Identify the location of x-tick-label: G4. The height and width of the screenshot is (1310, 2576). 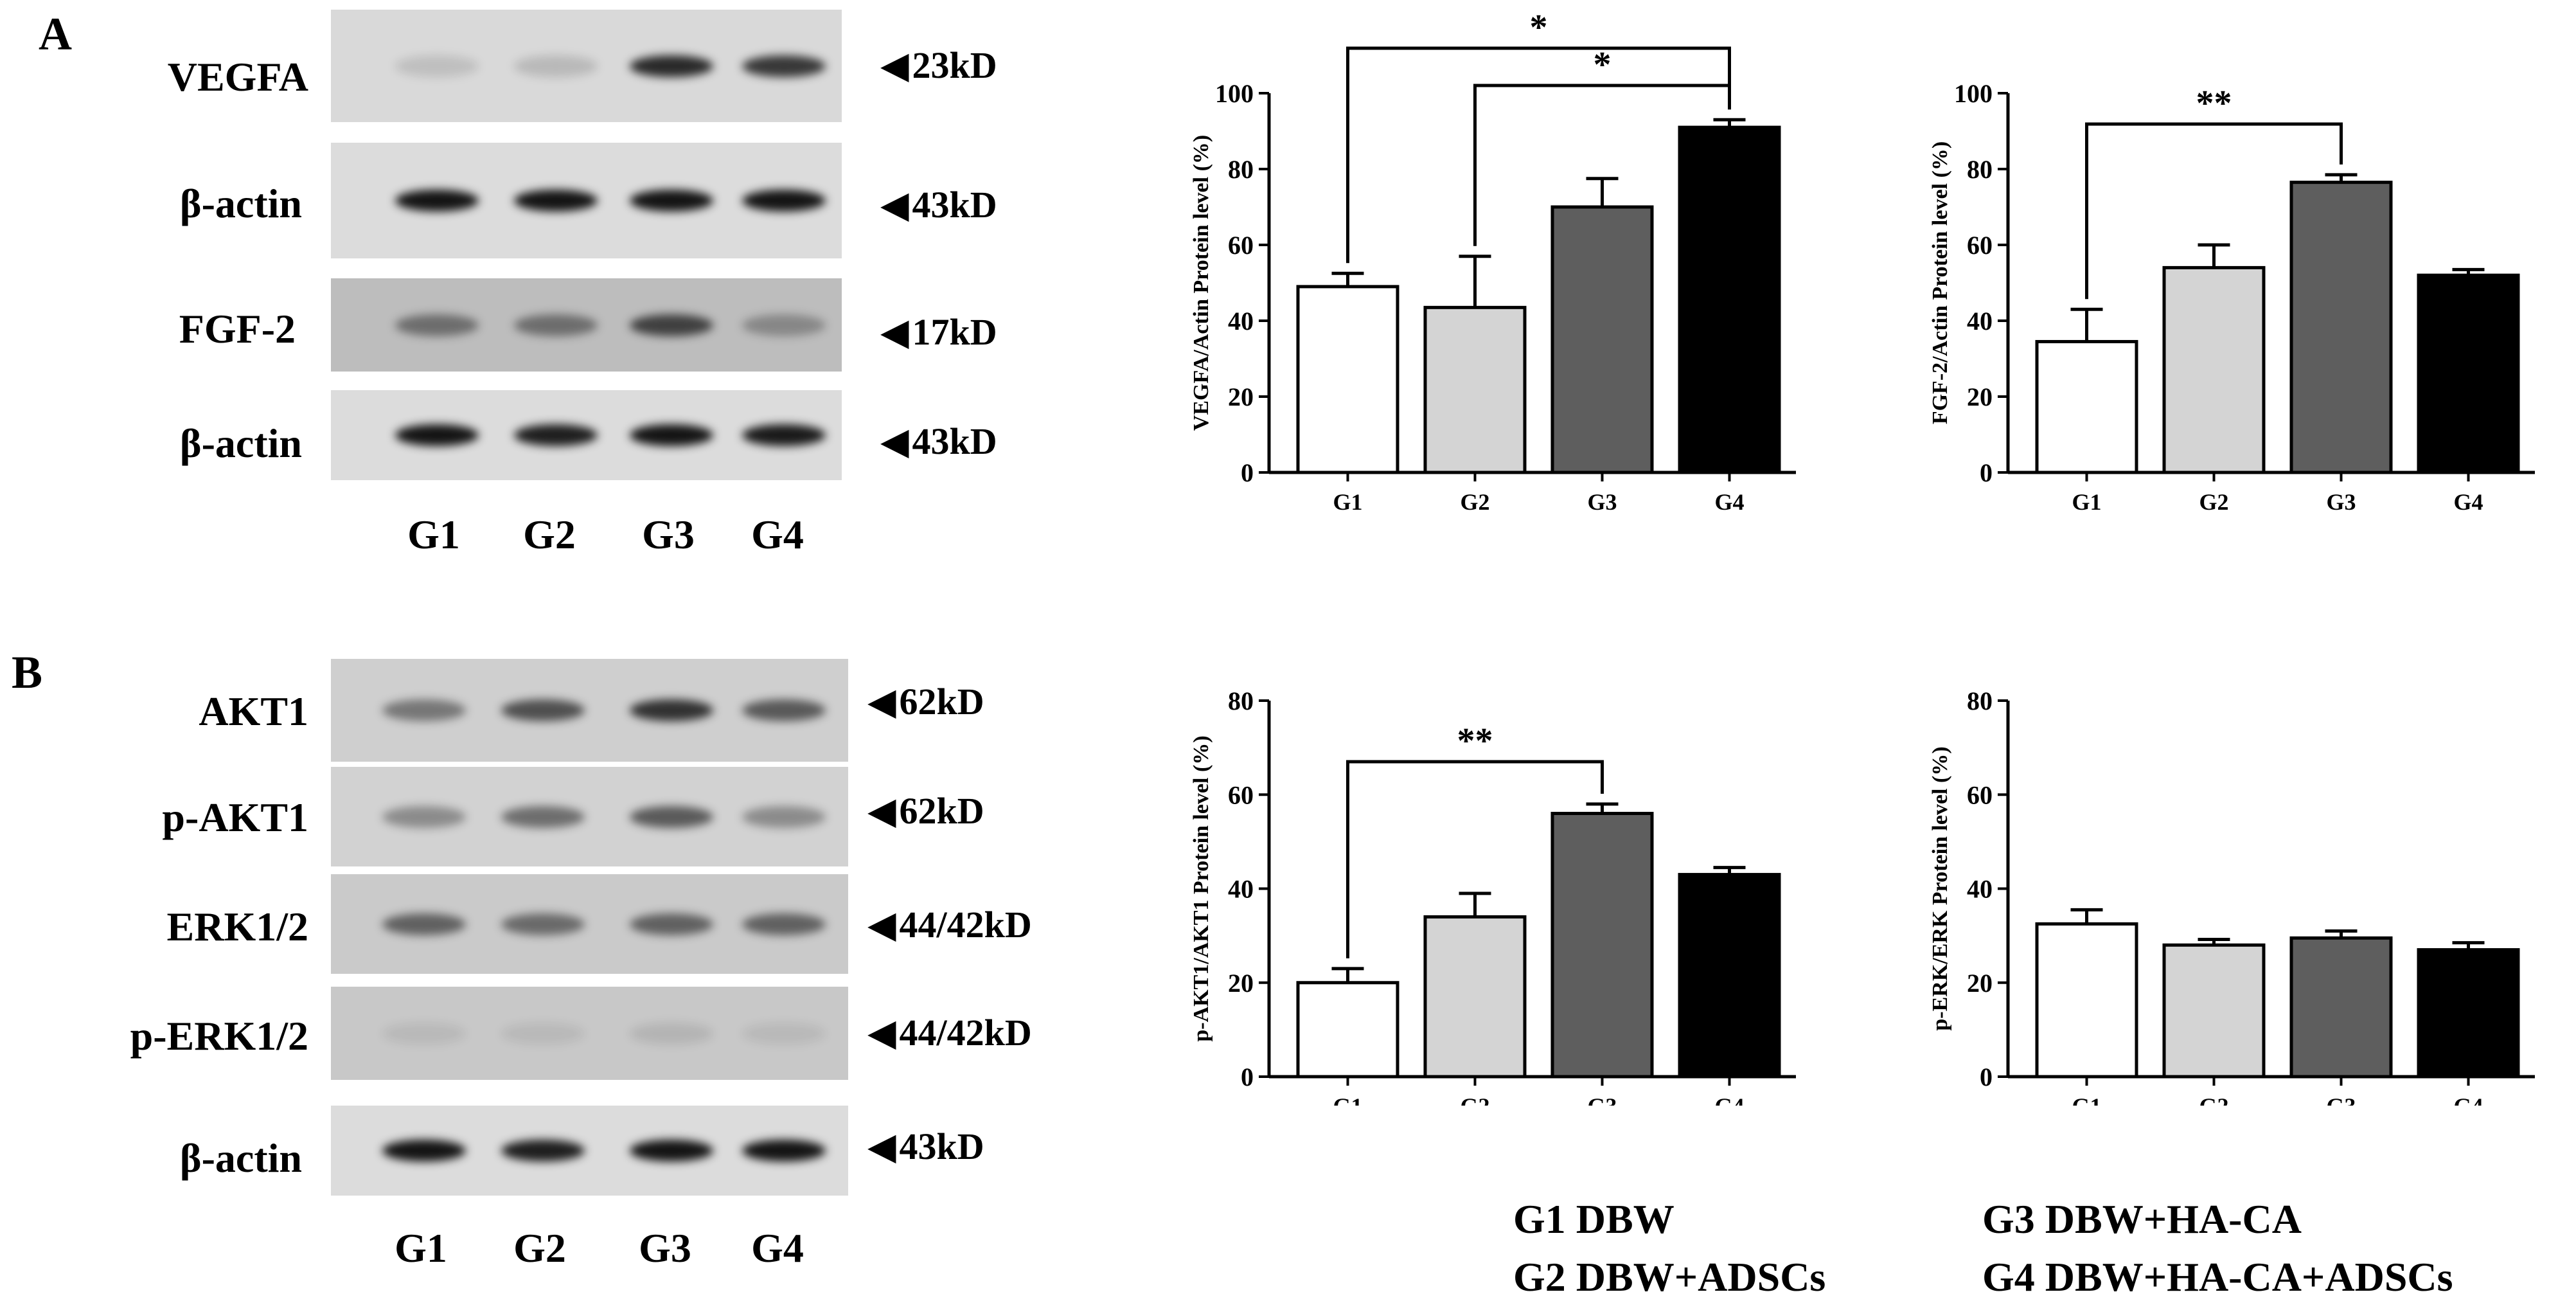
(2468, 1100).